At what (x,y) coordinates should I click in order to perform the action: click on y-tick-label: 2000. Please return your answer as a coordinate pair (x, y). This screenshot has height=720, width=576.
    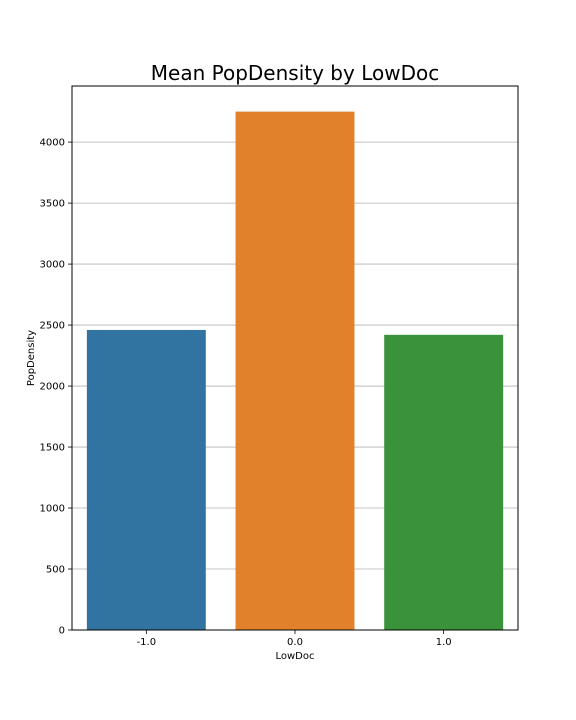
    Looking at the image, I should click on (52, 387).